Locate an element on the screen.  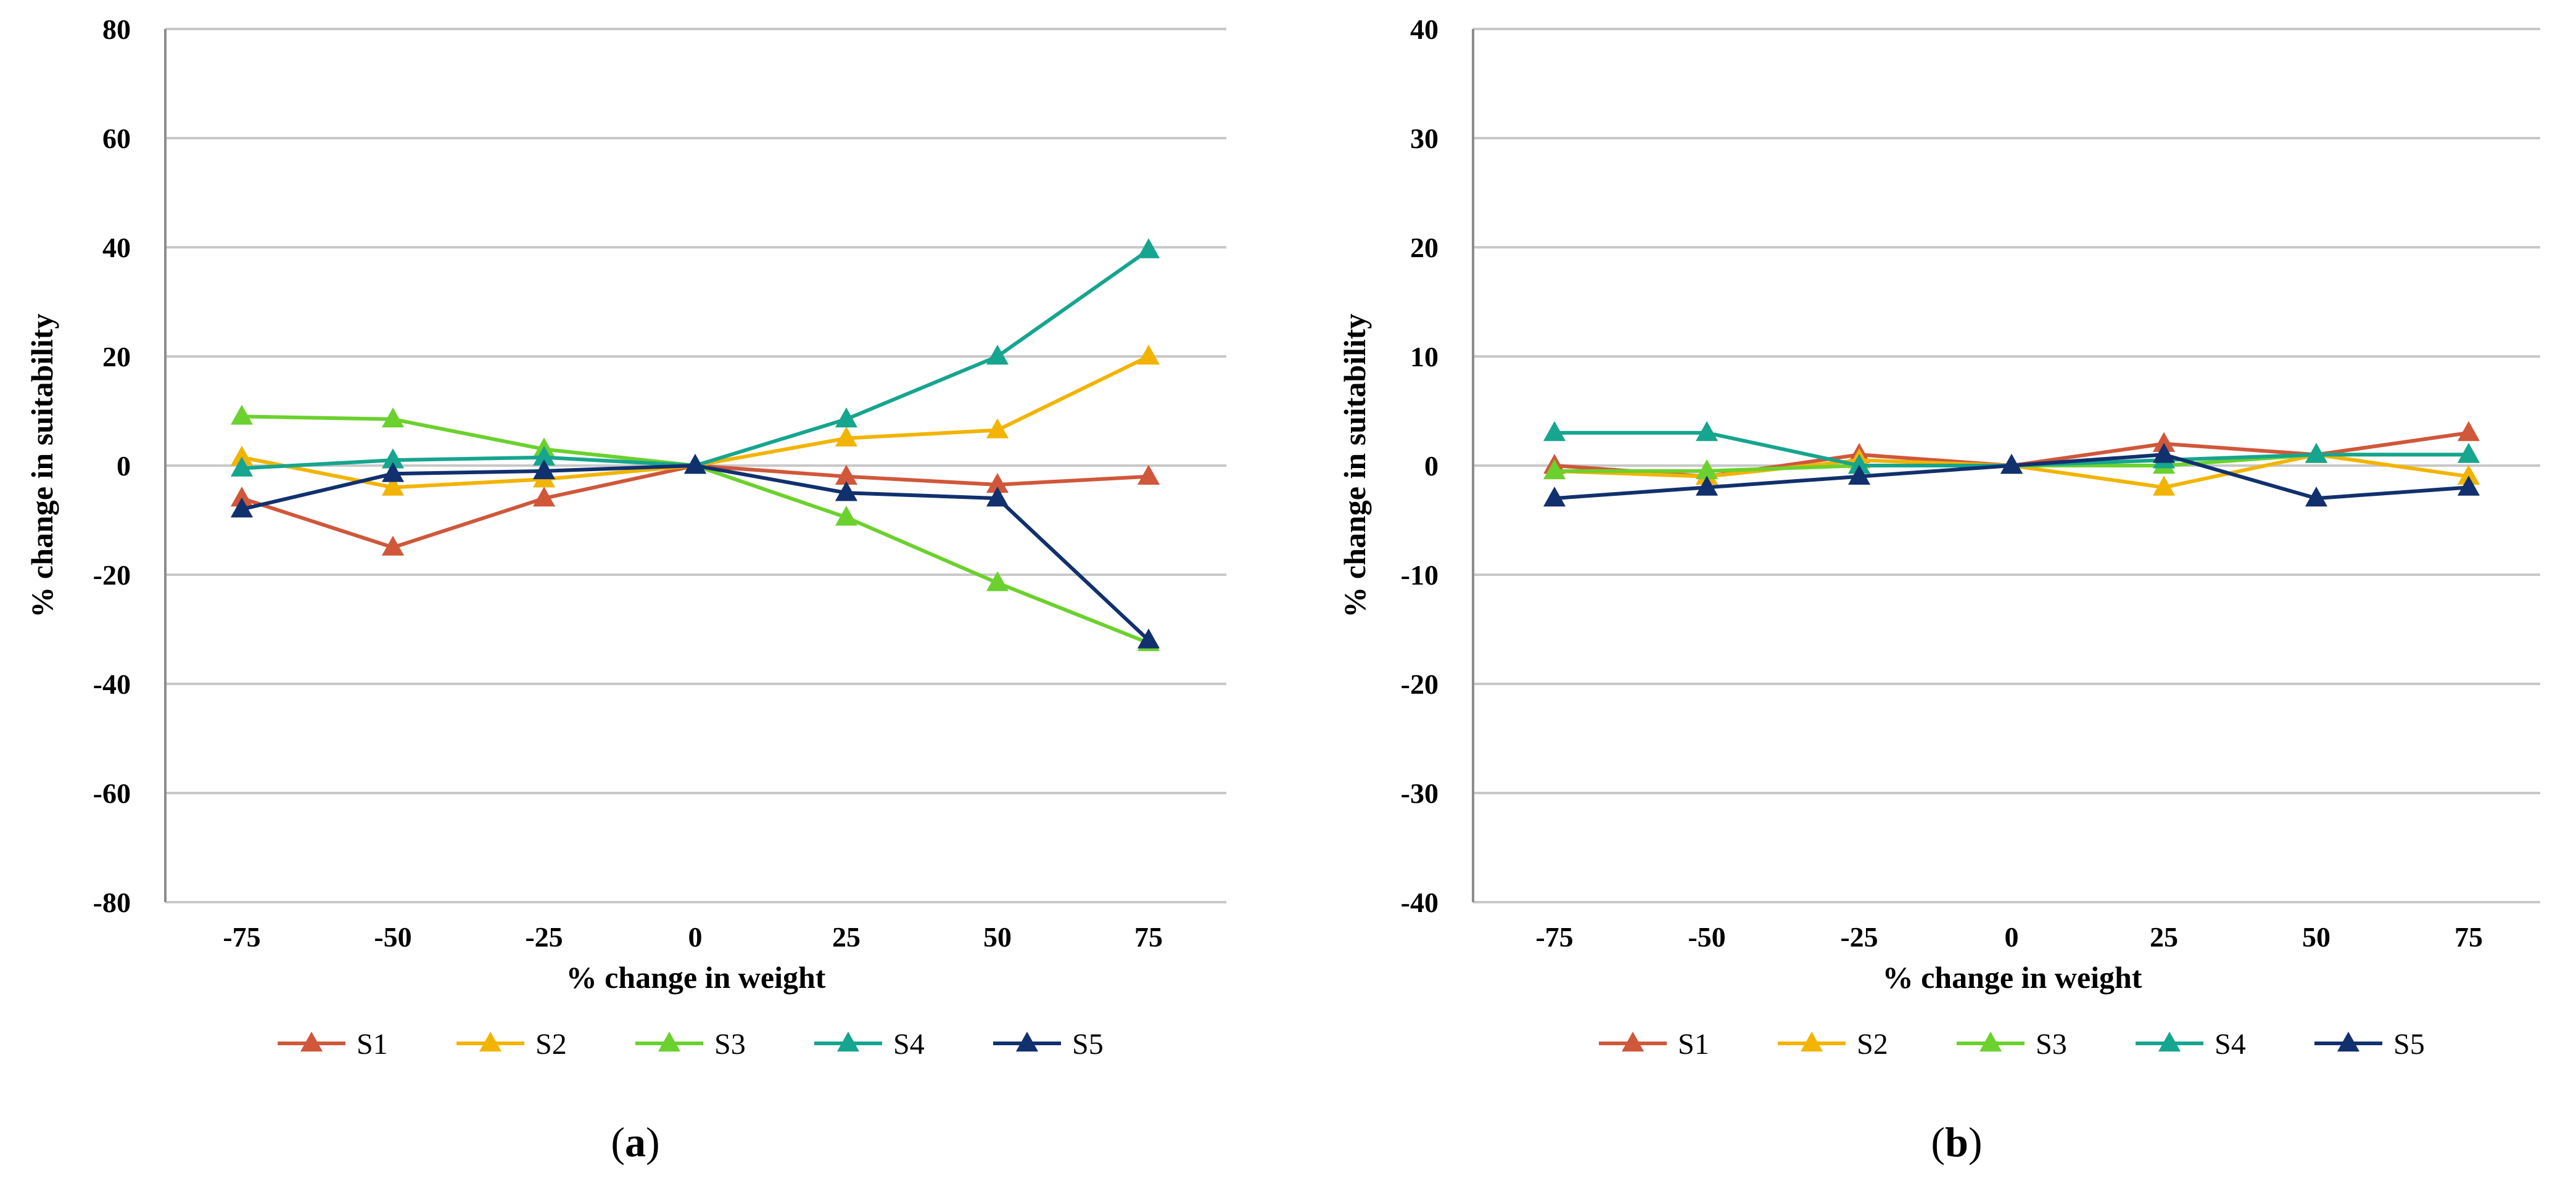
panel-label: (b) is located at coordinates (1956, 1142).